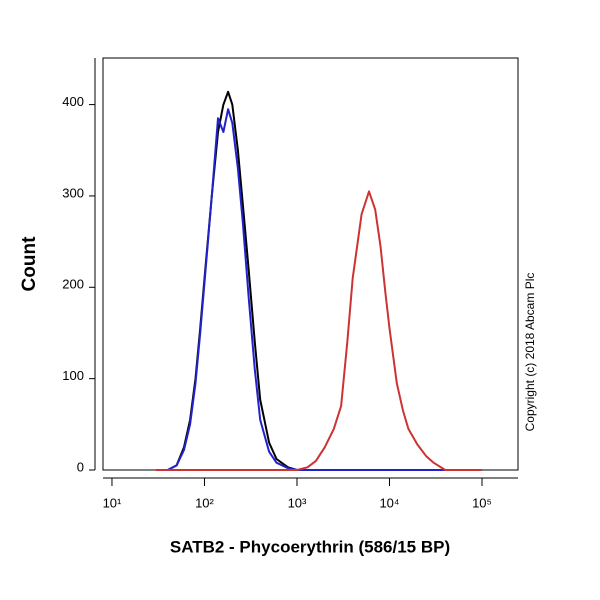 The height and width of the screenshot is (600, 600). Describe the element at coordinates (204, 502) in the screenshot. I see `x-tick-label: 10²` at that location.